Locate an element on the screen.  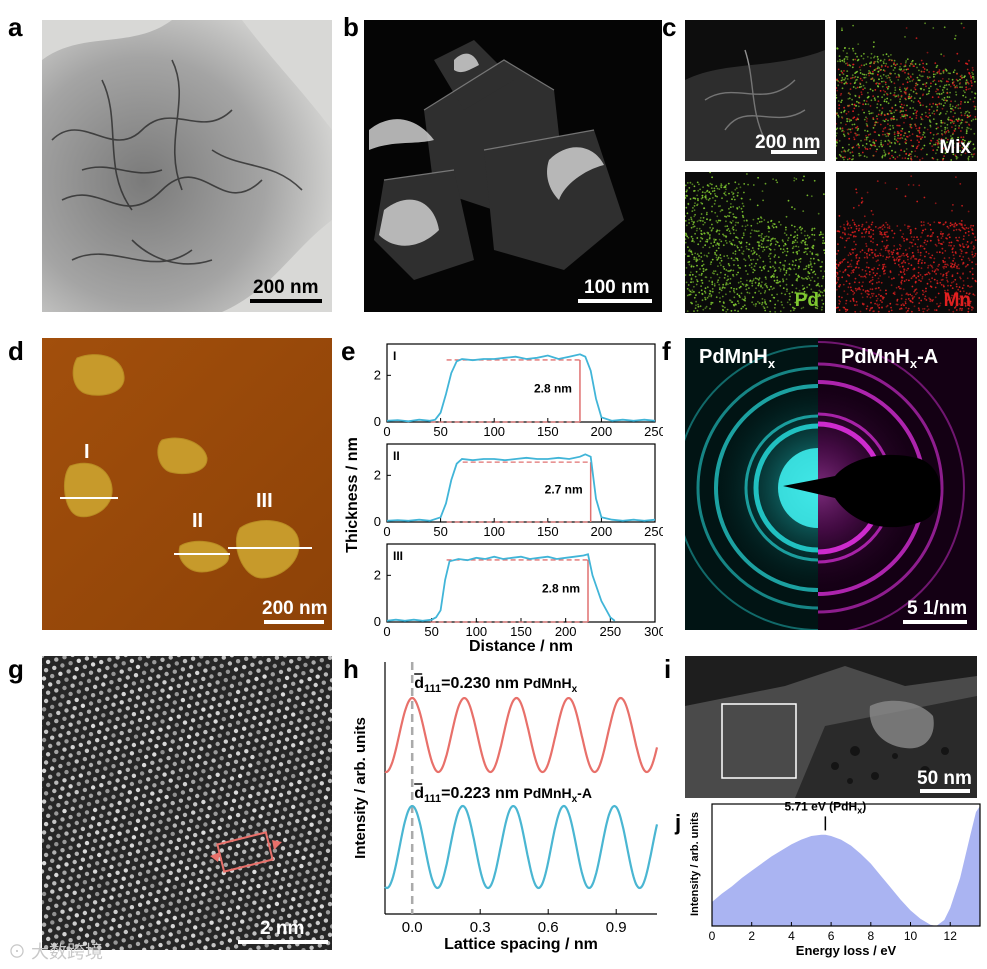
stem-image-c: 200 nm is located at coordinates (755, 90).